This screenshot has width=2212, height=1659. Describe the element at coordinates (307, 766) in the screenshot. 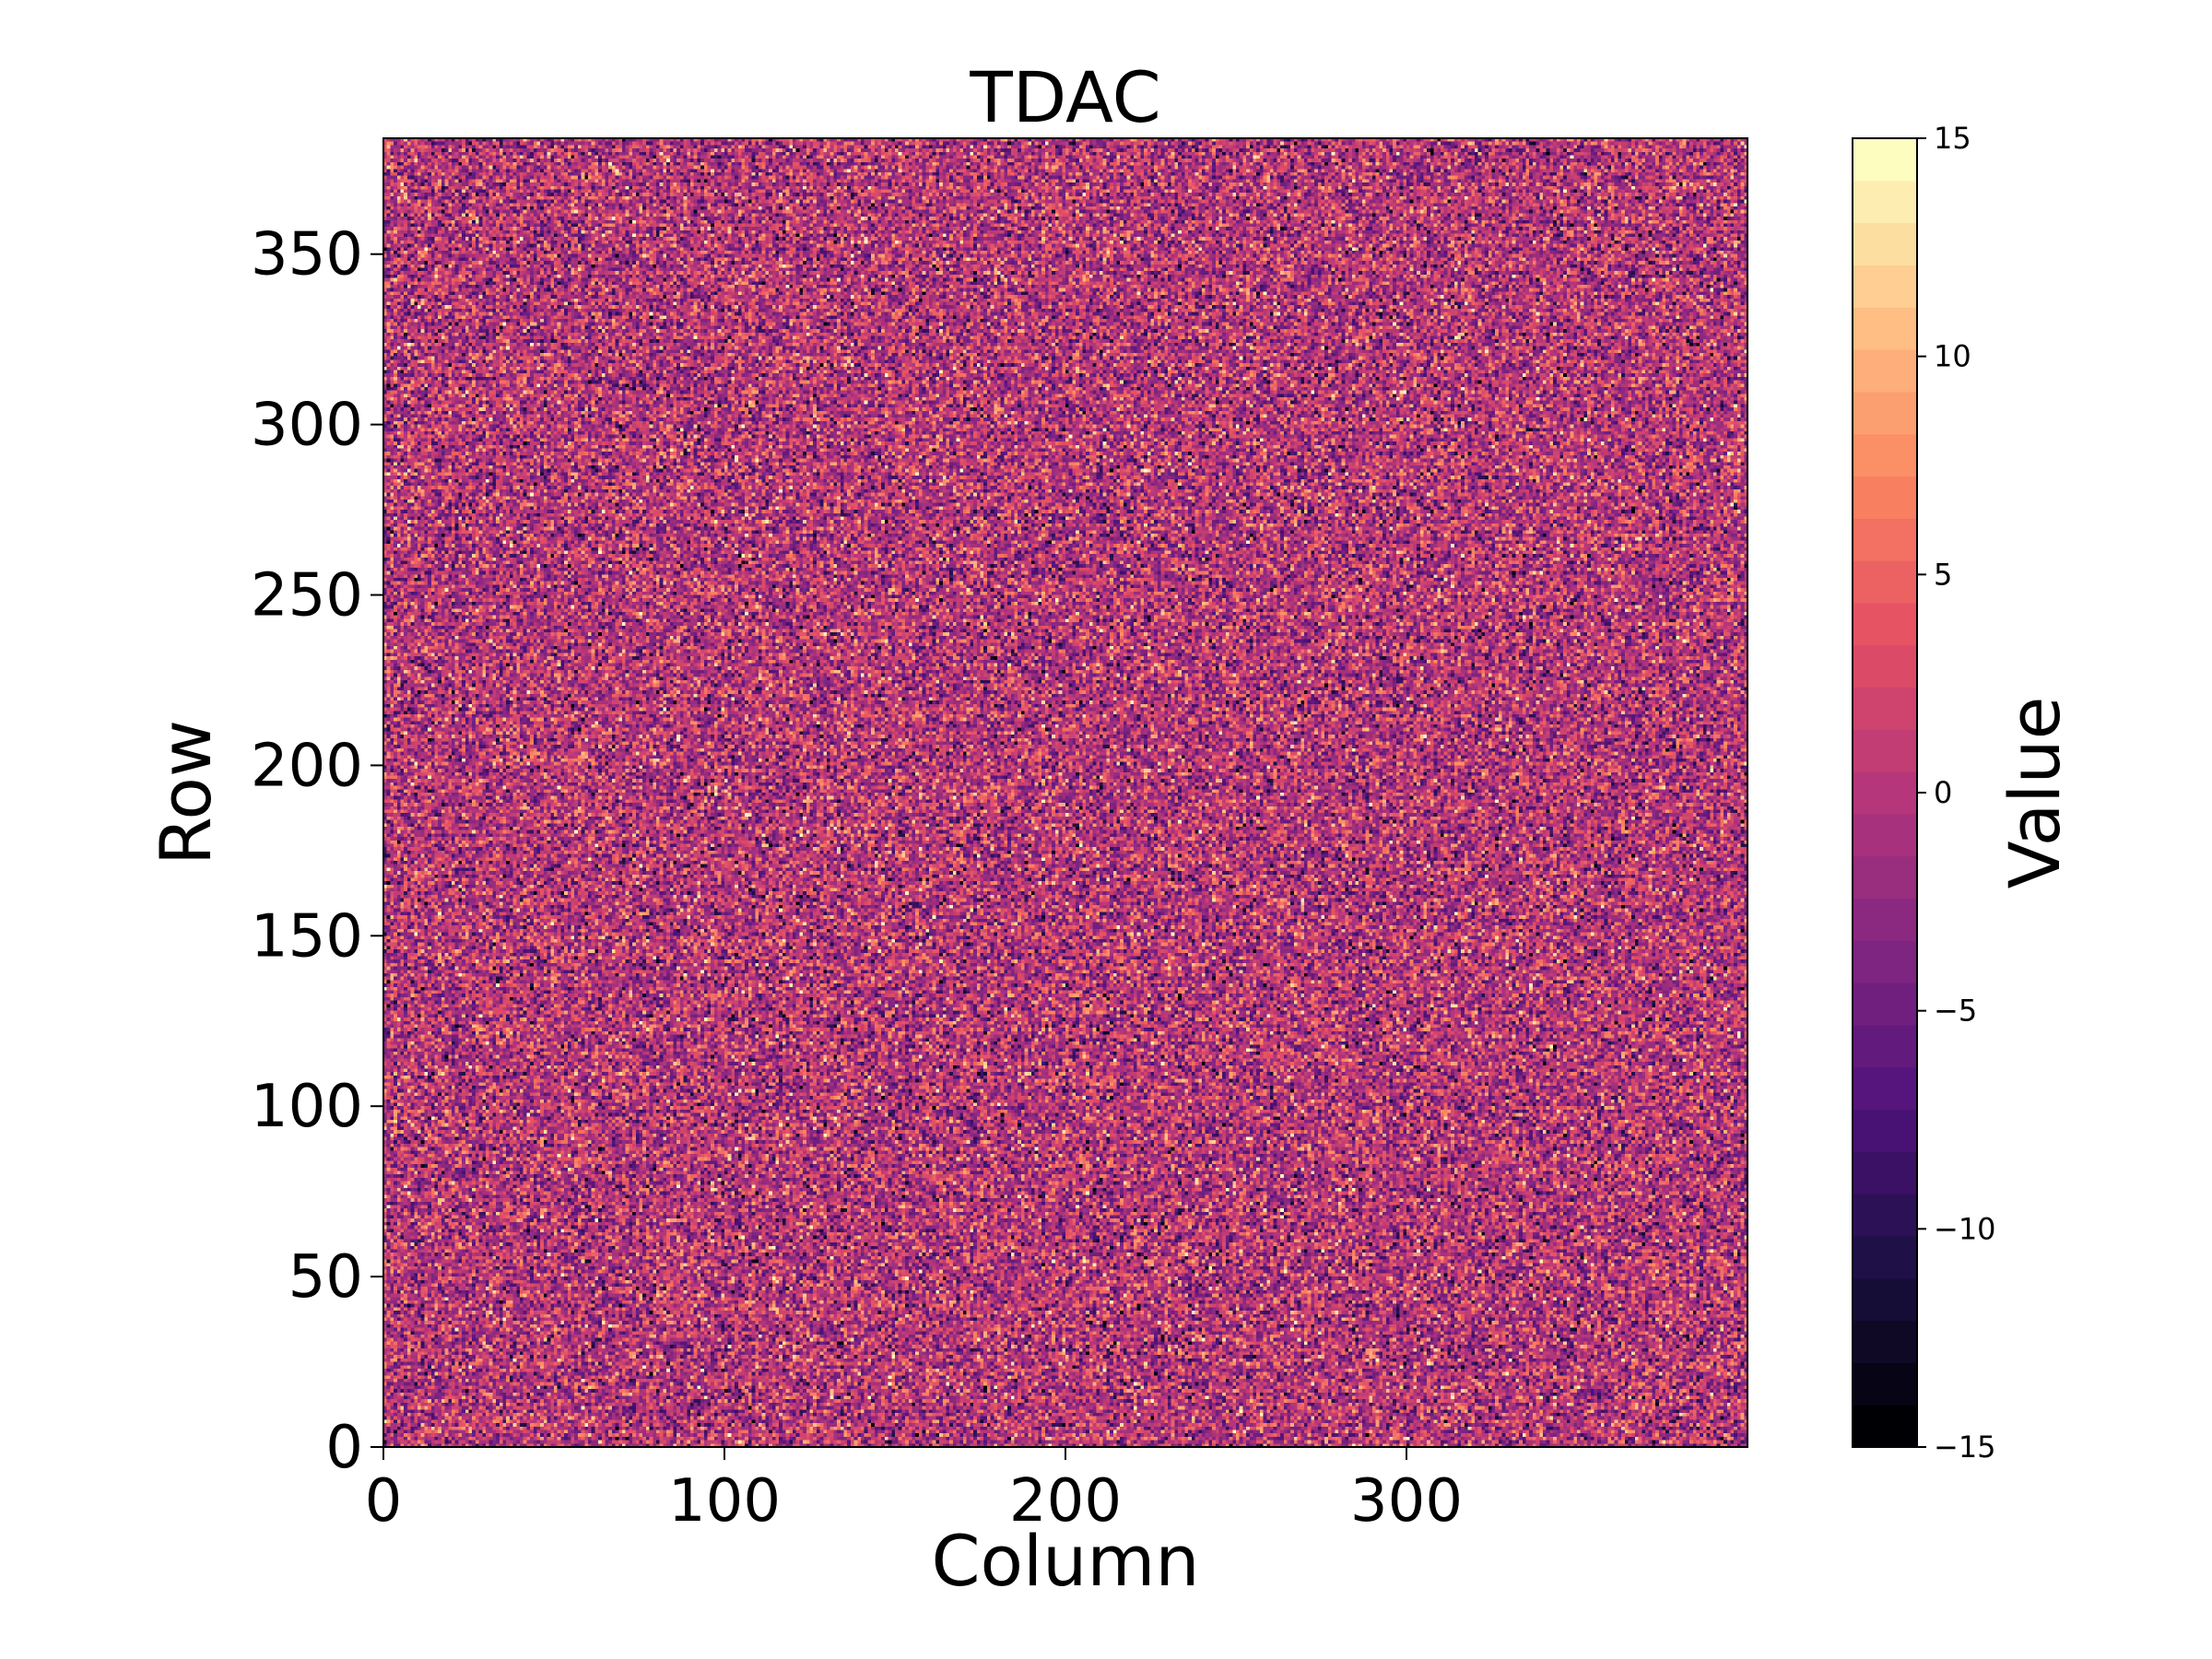

I see `y-tick-label: 200` at that location.